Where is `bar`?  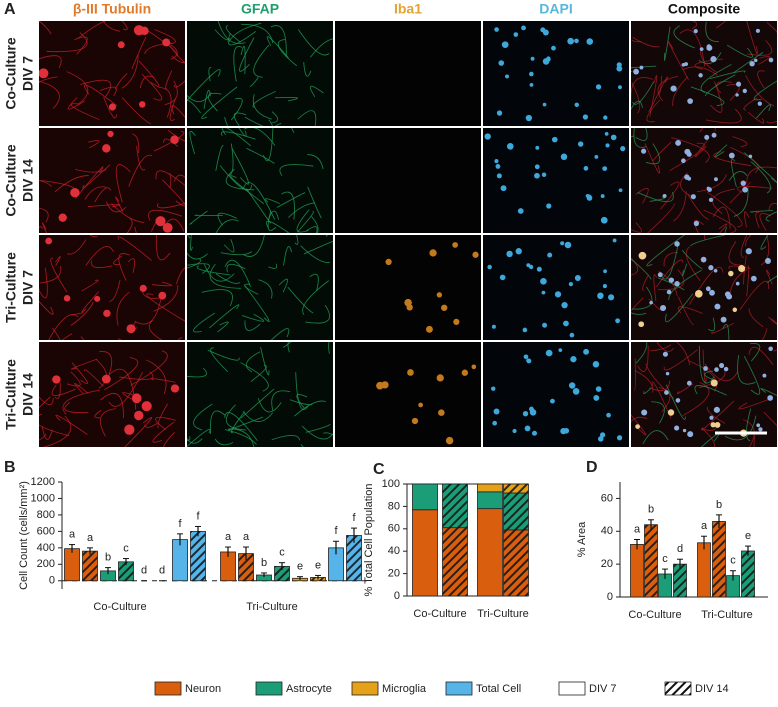 bar is located at coordinates (704, 570).